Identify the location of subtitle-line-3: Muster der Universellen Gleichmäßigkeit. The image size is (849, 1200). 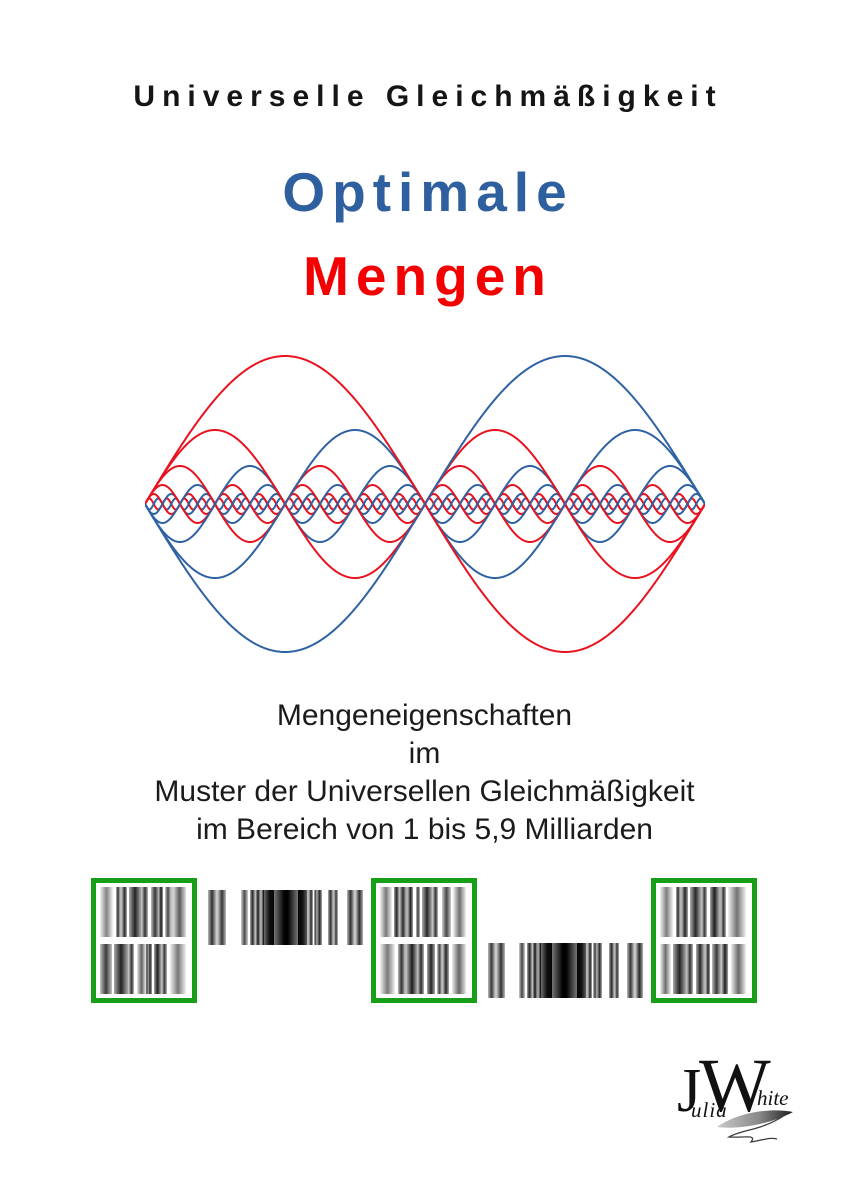
(424, 791).